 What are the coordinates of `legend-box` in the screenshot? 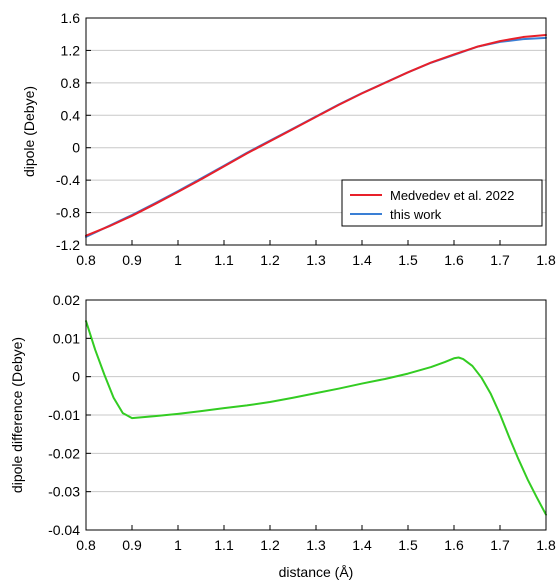 It's located at (442, 203).